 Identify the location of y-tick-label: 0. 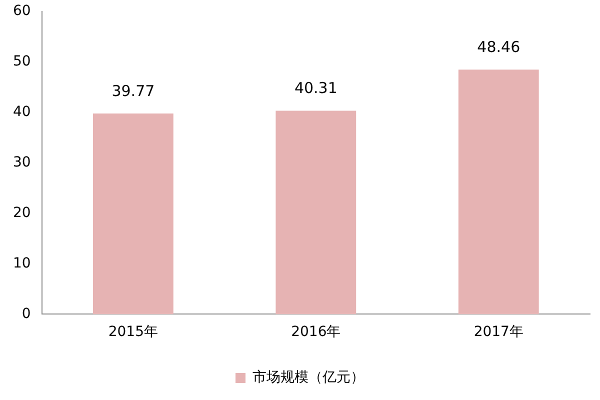
(26, 314).